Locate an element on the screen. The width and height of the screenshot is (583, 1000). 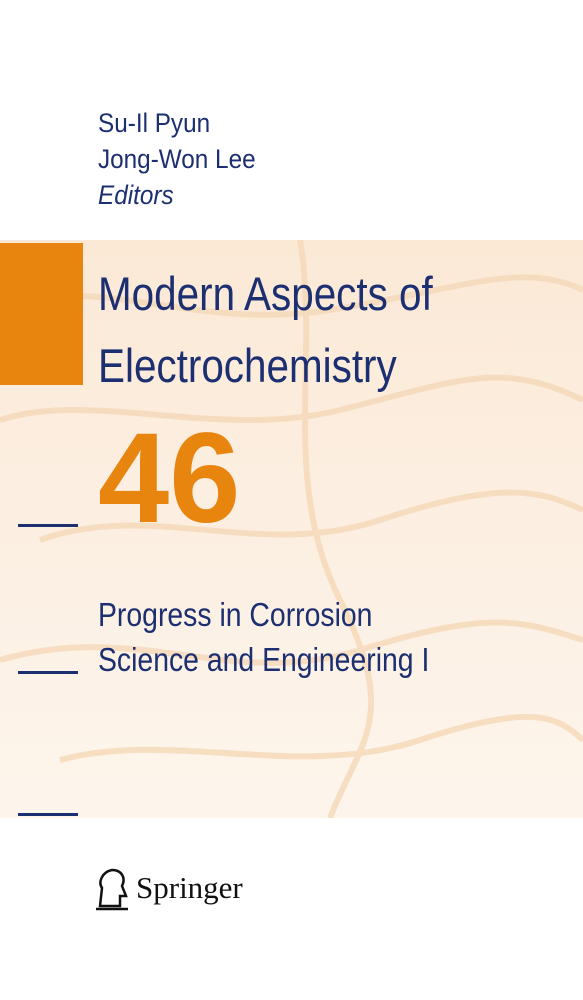
book-title: Progress in Corrosion is located at coordinates (235, 614).